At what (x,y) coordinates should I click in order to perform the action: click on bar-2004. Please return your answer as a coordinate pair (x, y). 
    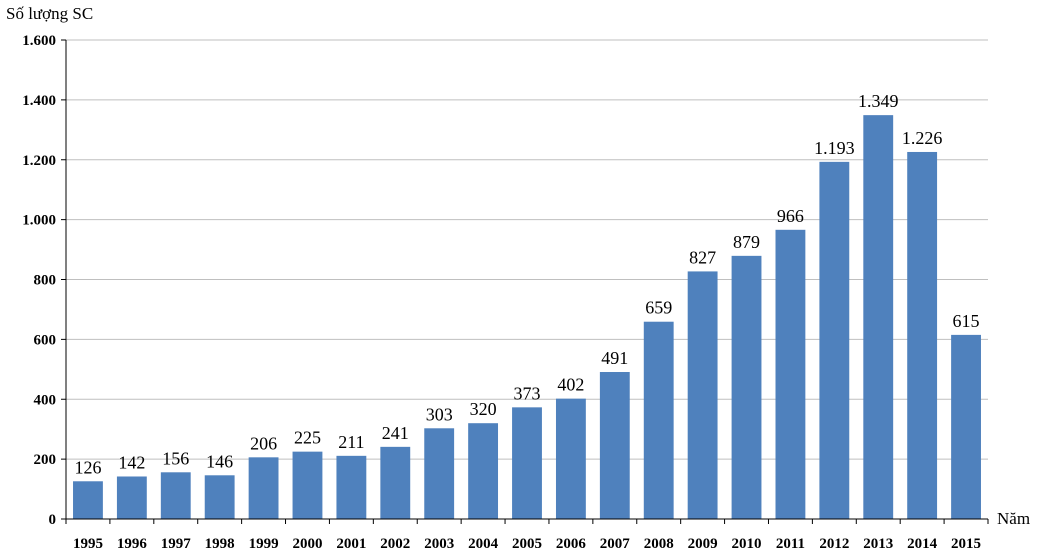
    Looking at the image, I should click on (483, 471).